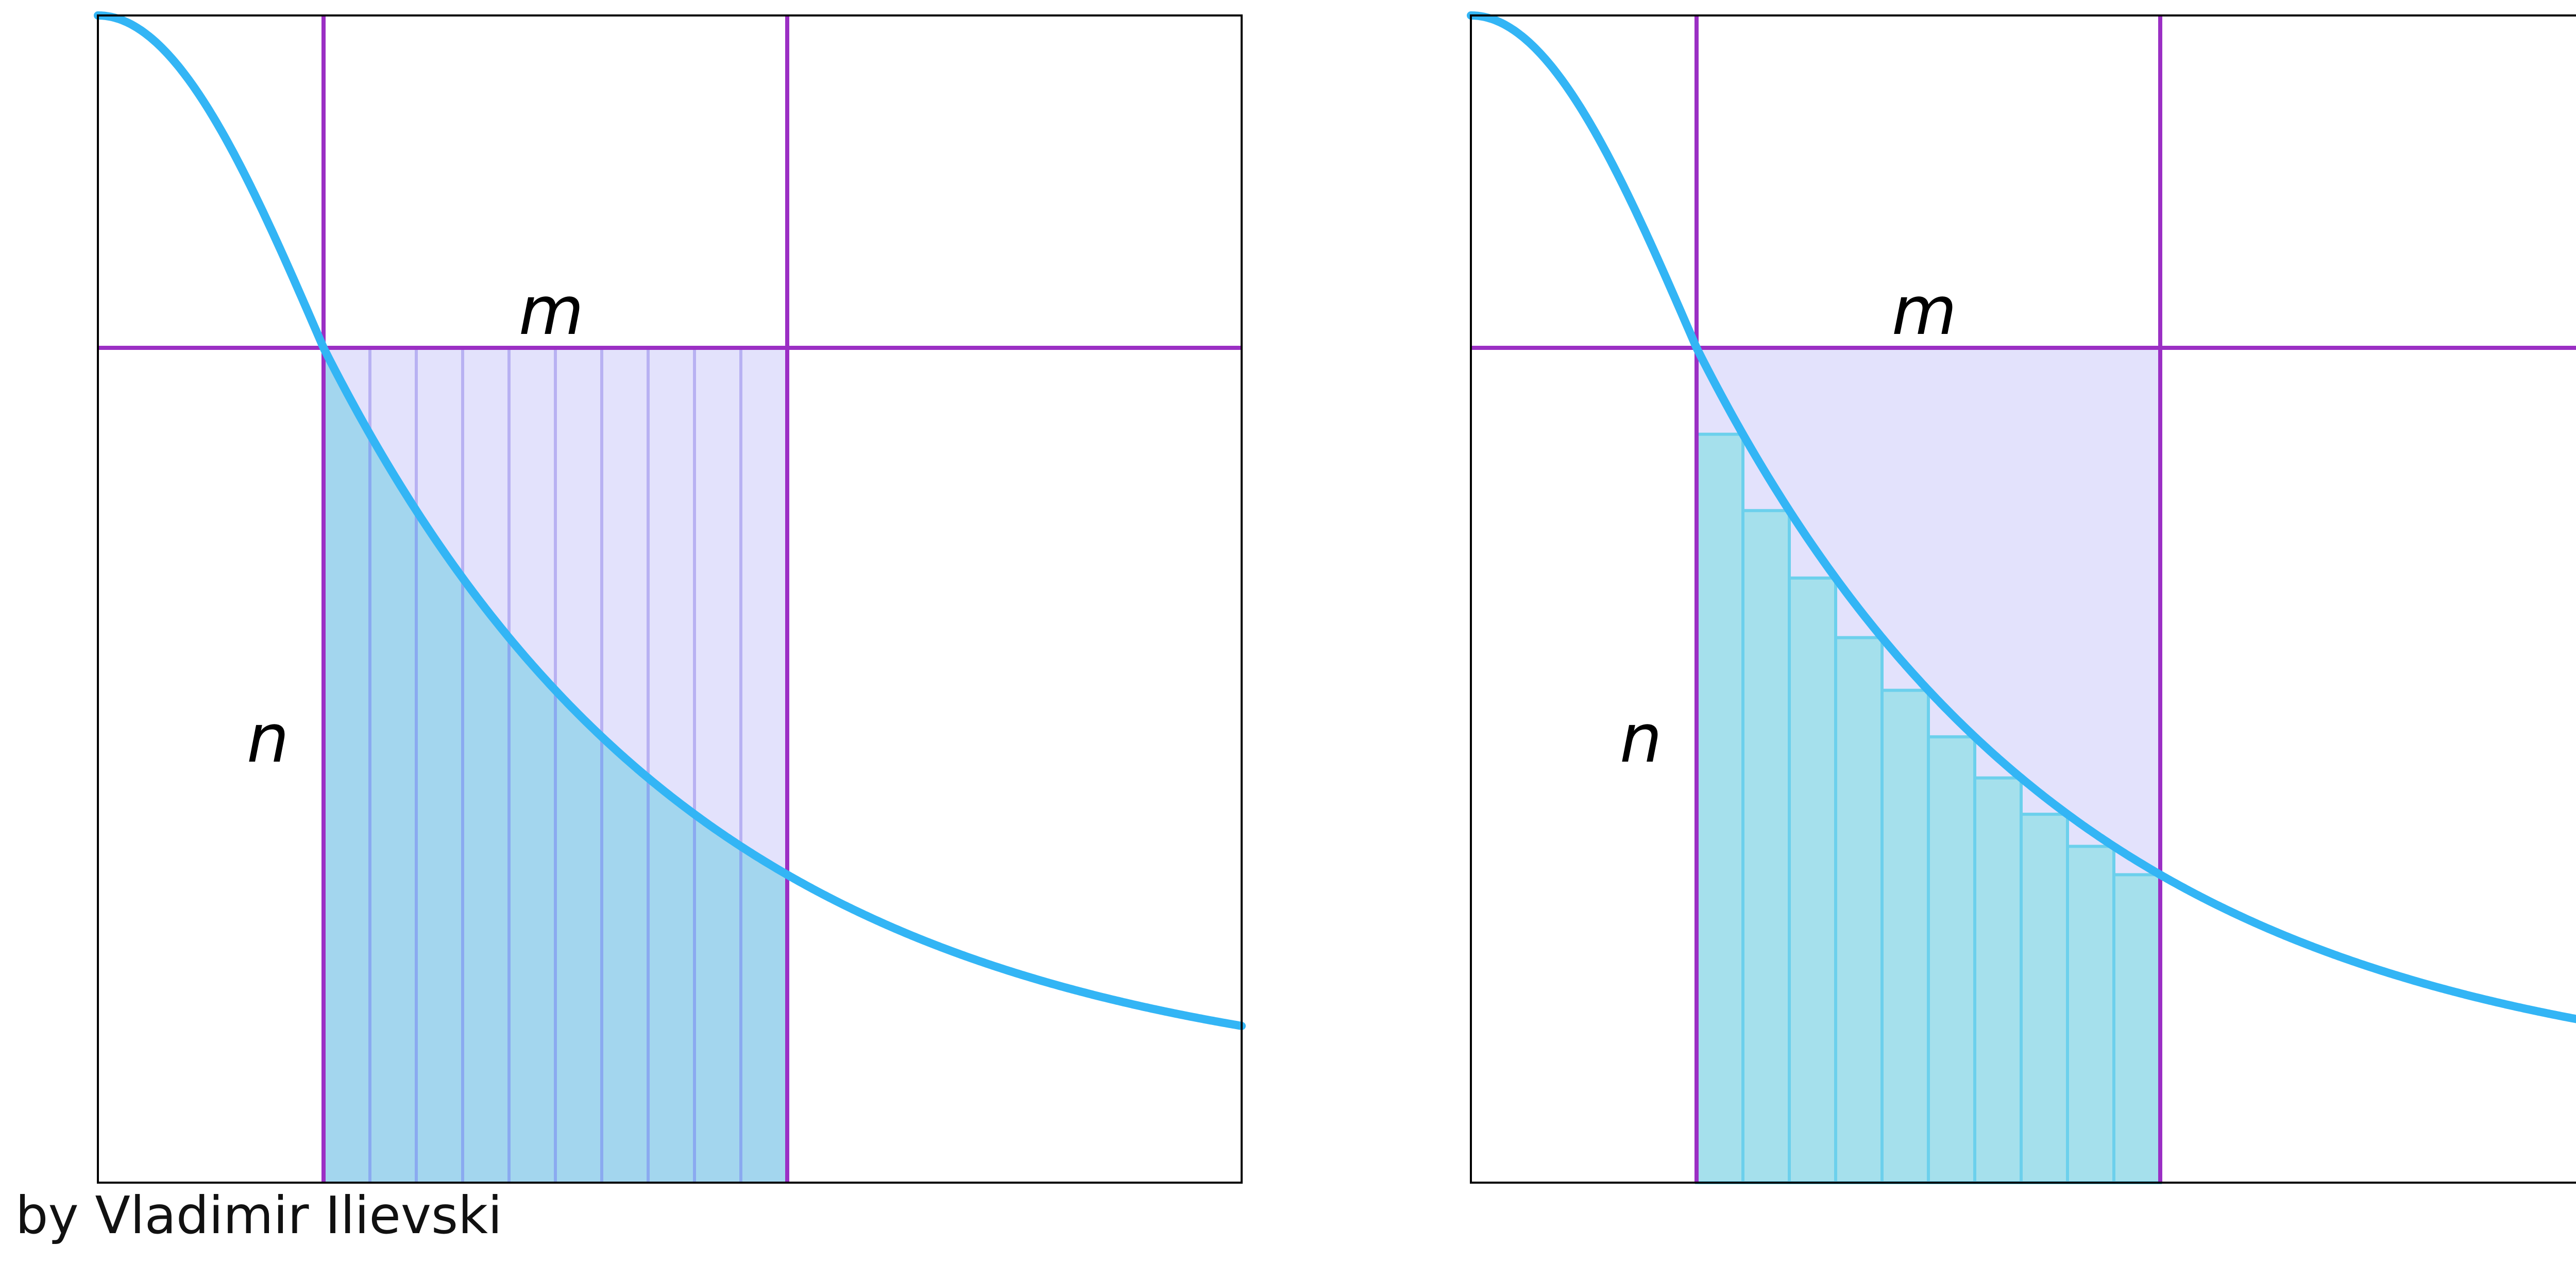 This screenshot has width=2576, height=1262. Describe the element at coordinates (1925, 311) in the screenshot. I see `right-label-m: m` at that location.